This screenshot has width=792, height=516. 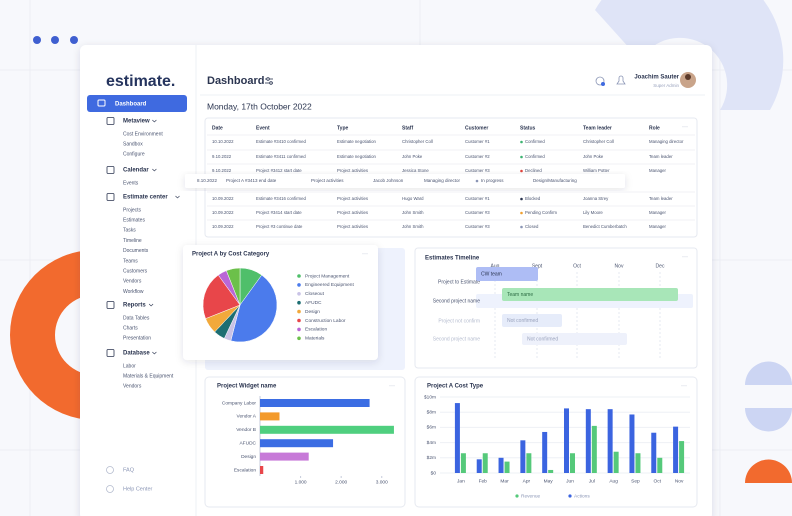 I want to click on nav-item: Workflow, so click(x=133, y=292).